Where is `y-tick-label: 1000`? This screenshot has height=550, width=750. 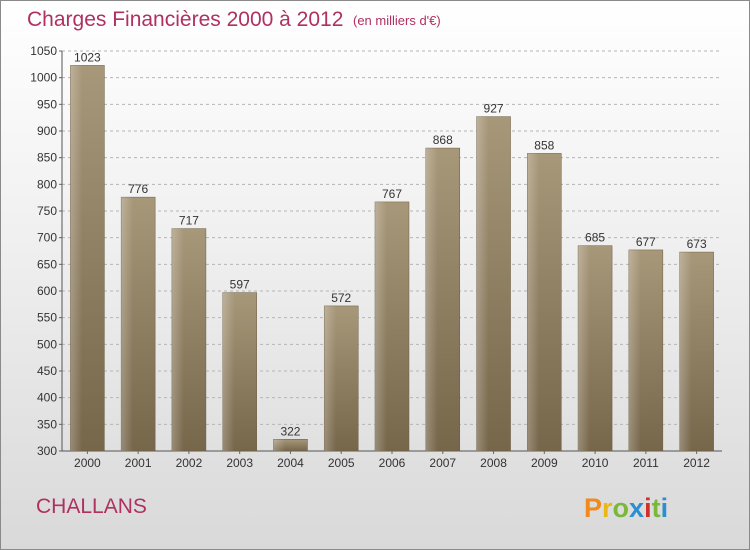
y-tick-label: 1000 is located at coordinates (43, 78).